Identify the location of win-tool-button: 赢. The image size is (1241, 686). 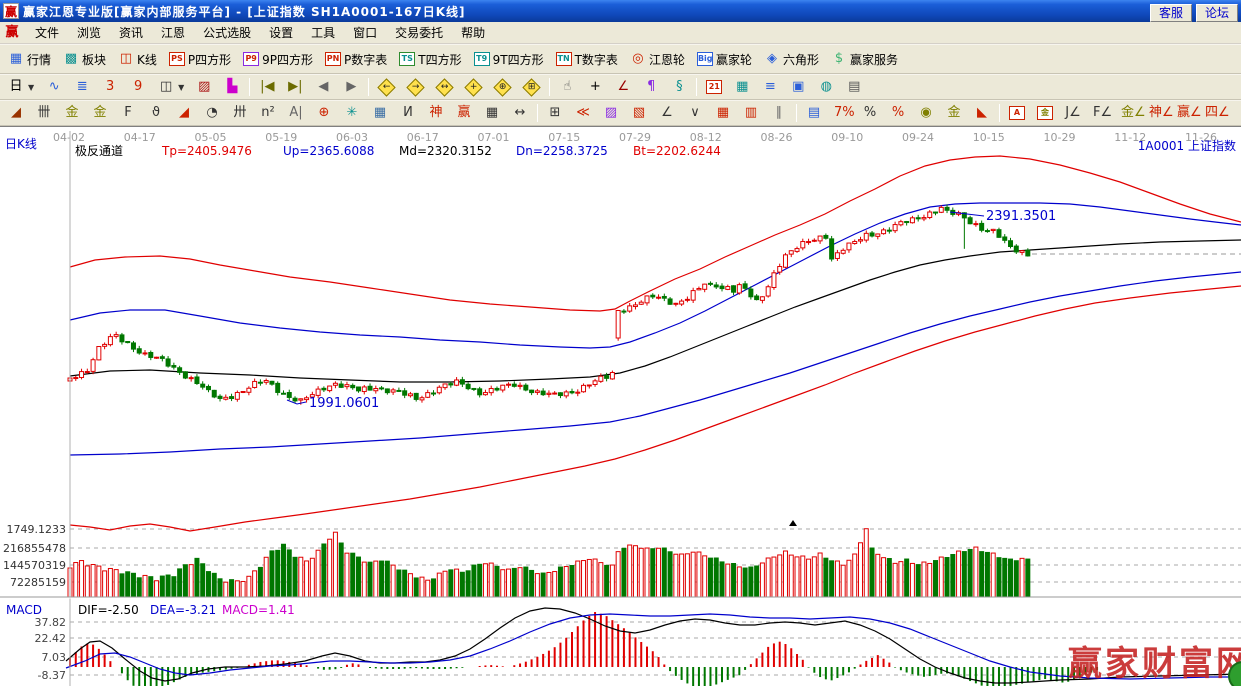
(464, 113).